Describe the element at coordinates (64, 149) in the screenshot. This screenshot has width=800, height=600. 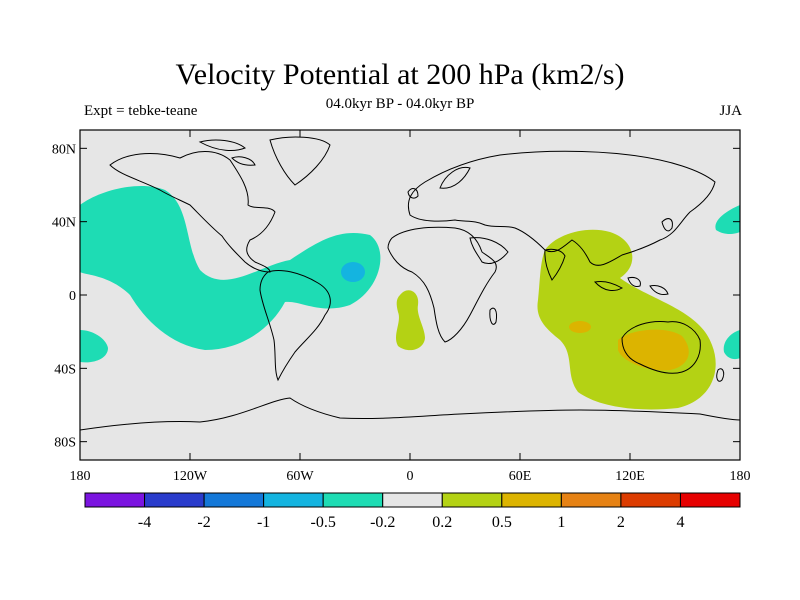
I see `lat-tick-label: 80N` at that location.